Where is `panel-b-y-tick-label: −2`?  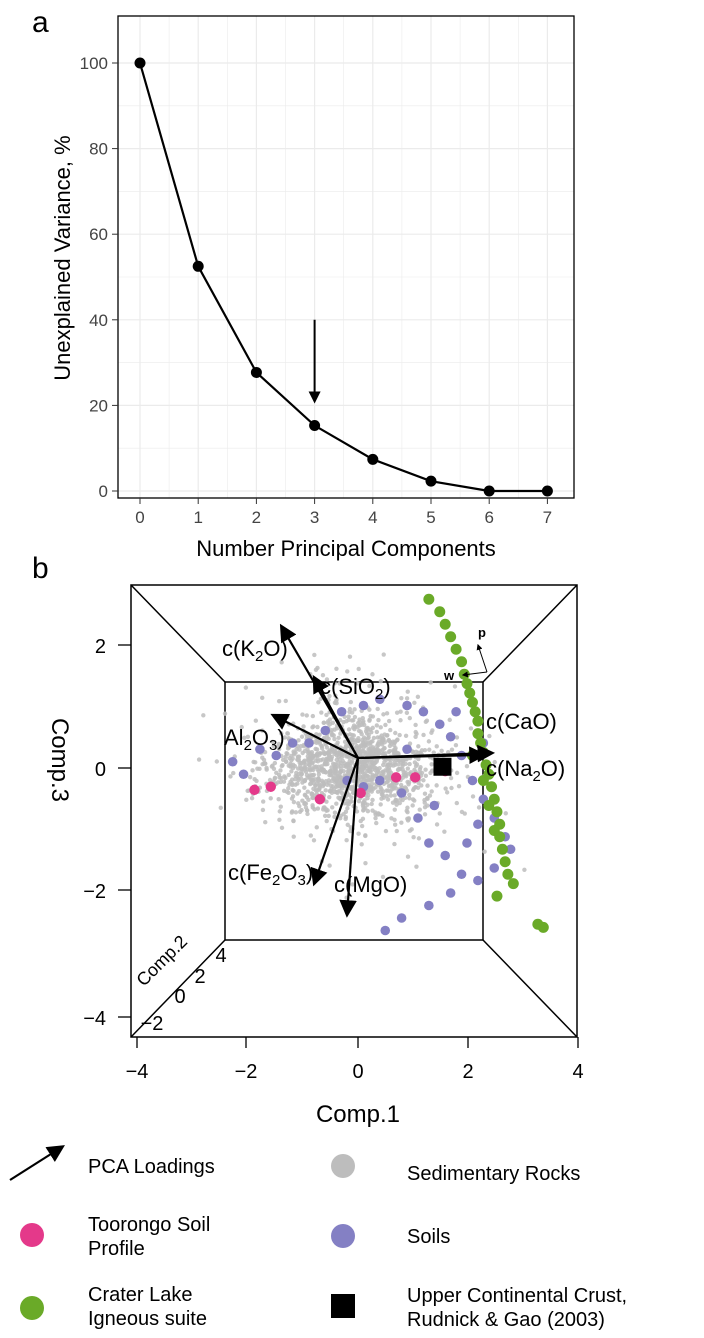 panel-b-y-tick-label: −2 is located at coordinates (94, 892).